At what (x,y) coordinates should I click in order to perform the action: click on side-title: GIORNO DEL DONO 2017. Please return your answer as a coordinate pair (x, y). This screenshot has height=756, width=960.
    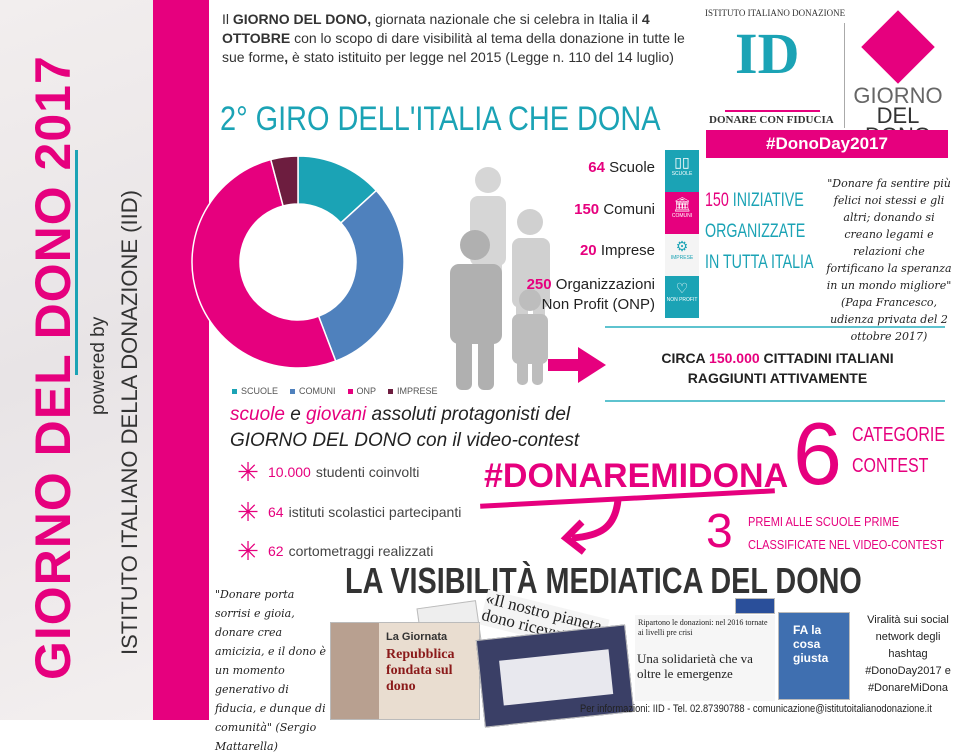
    Looking at the image, I should click on (53, 367).